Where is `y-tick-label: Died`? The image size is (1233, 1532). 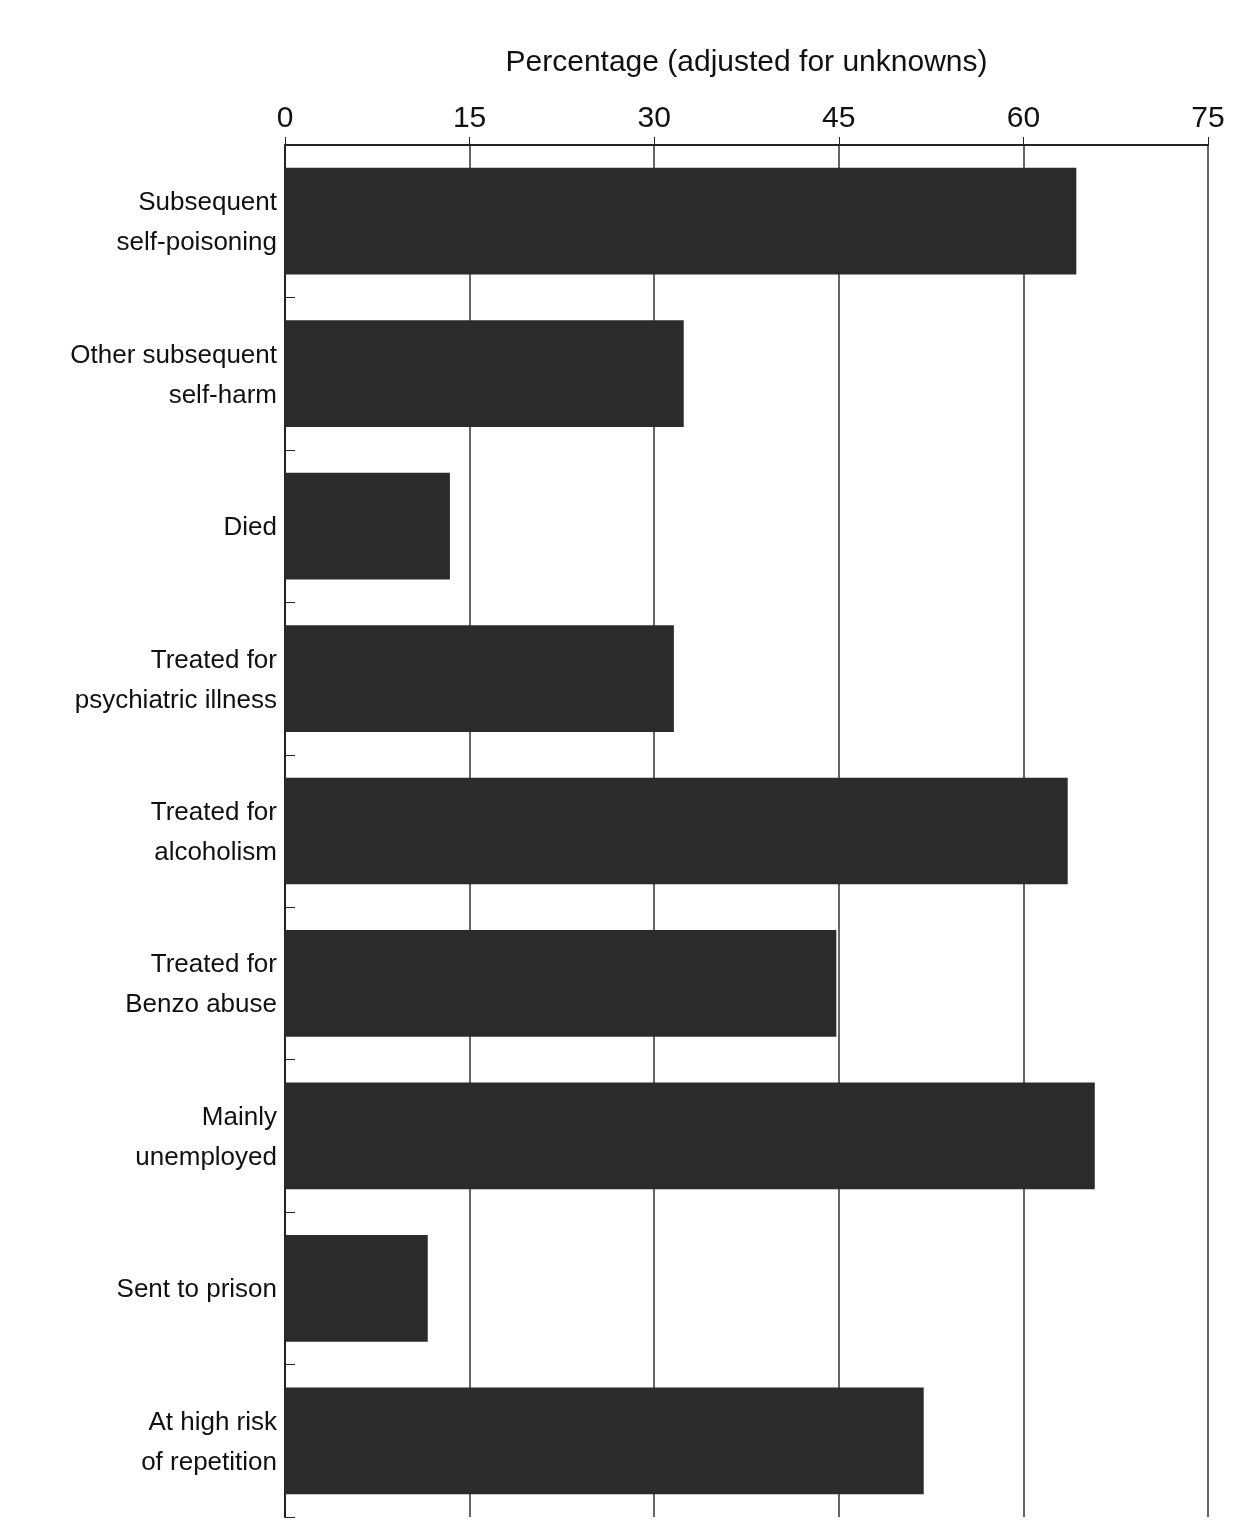
y-tick-label: Died is located at coordinates (250, 526).